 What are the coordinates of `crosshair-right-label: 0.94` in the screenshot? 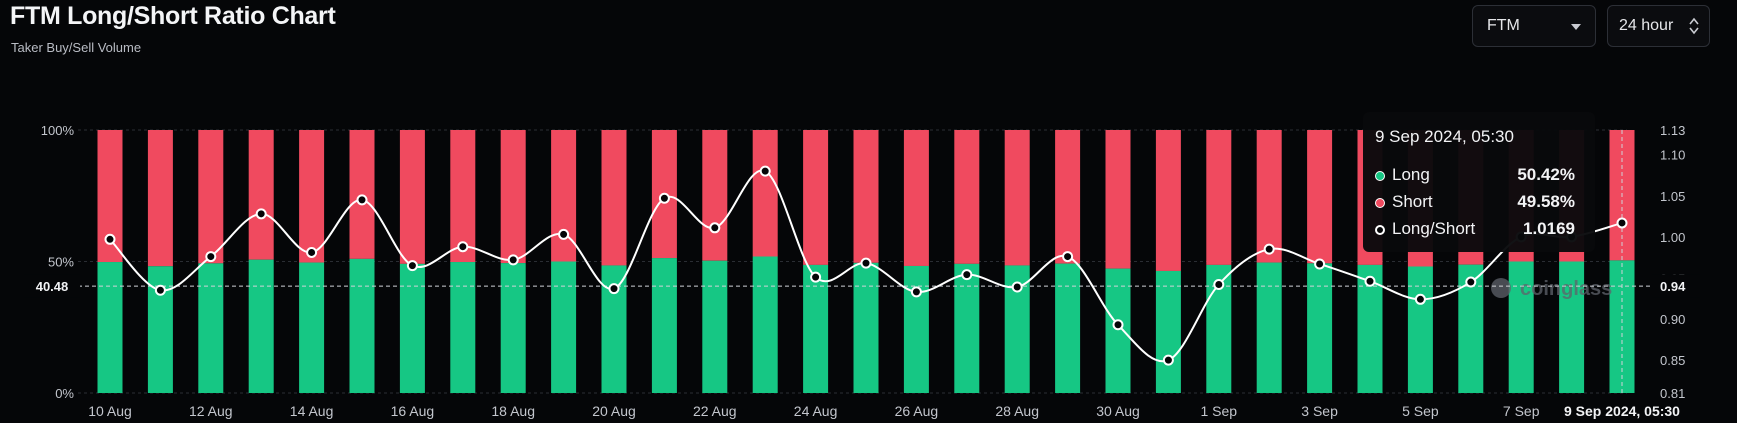 It's located at (1673, 286).